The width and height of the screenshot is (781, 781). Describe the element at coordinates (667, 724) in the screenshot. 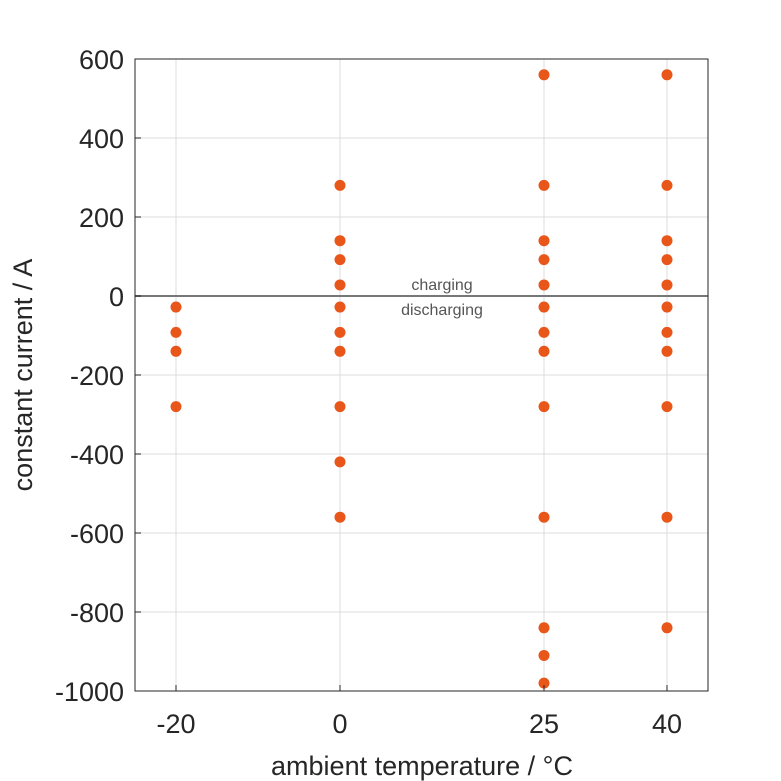

I see `x-tick-label: 40` at that location.